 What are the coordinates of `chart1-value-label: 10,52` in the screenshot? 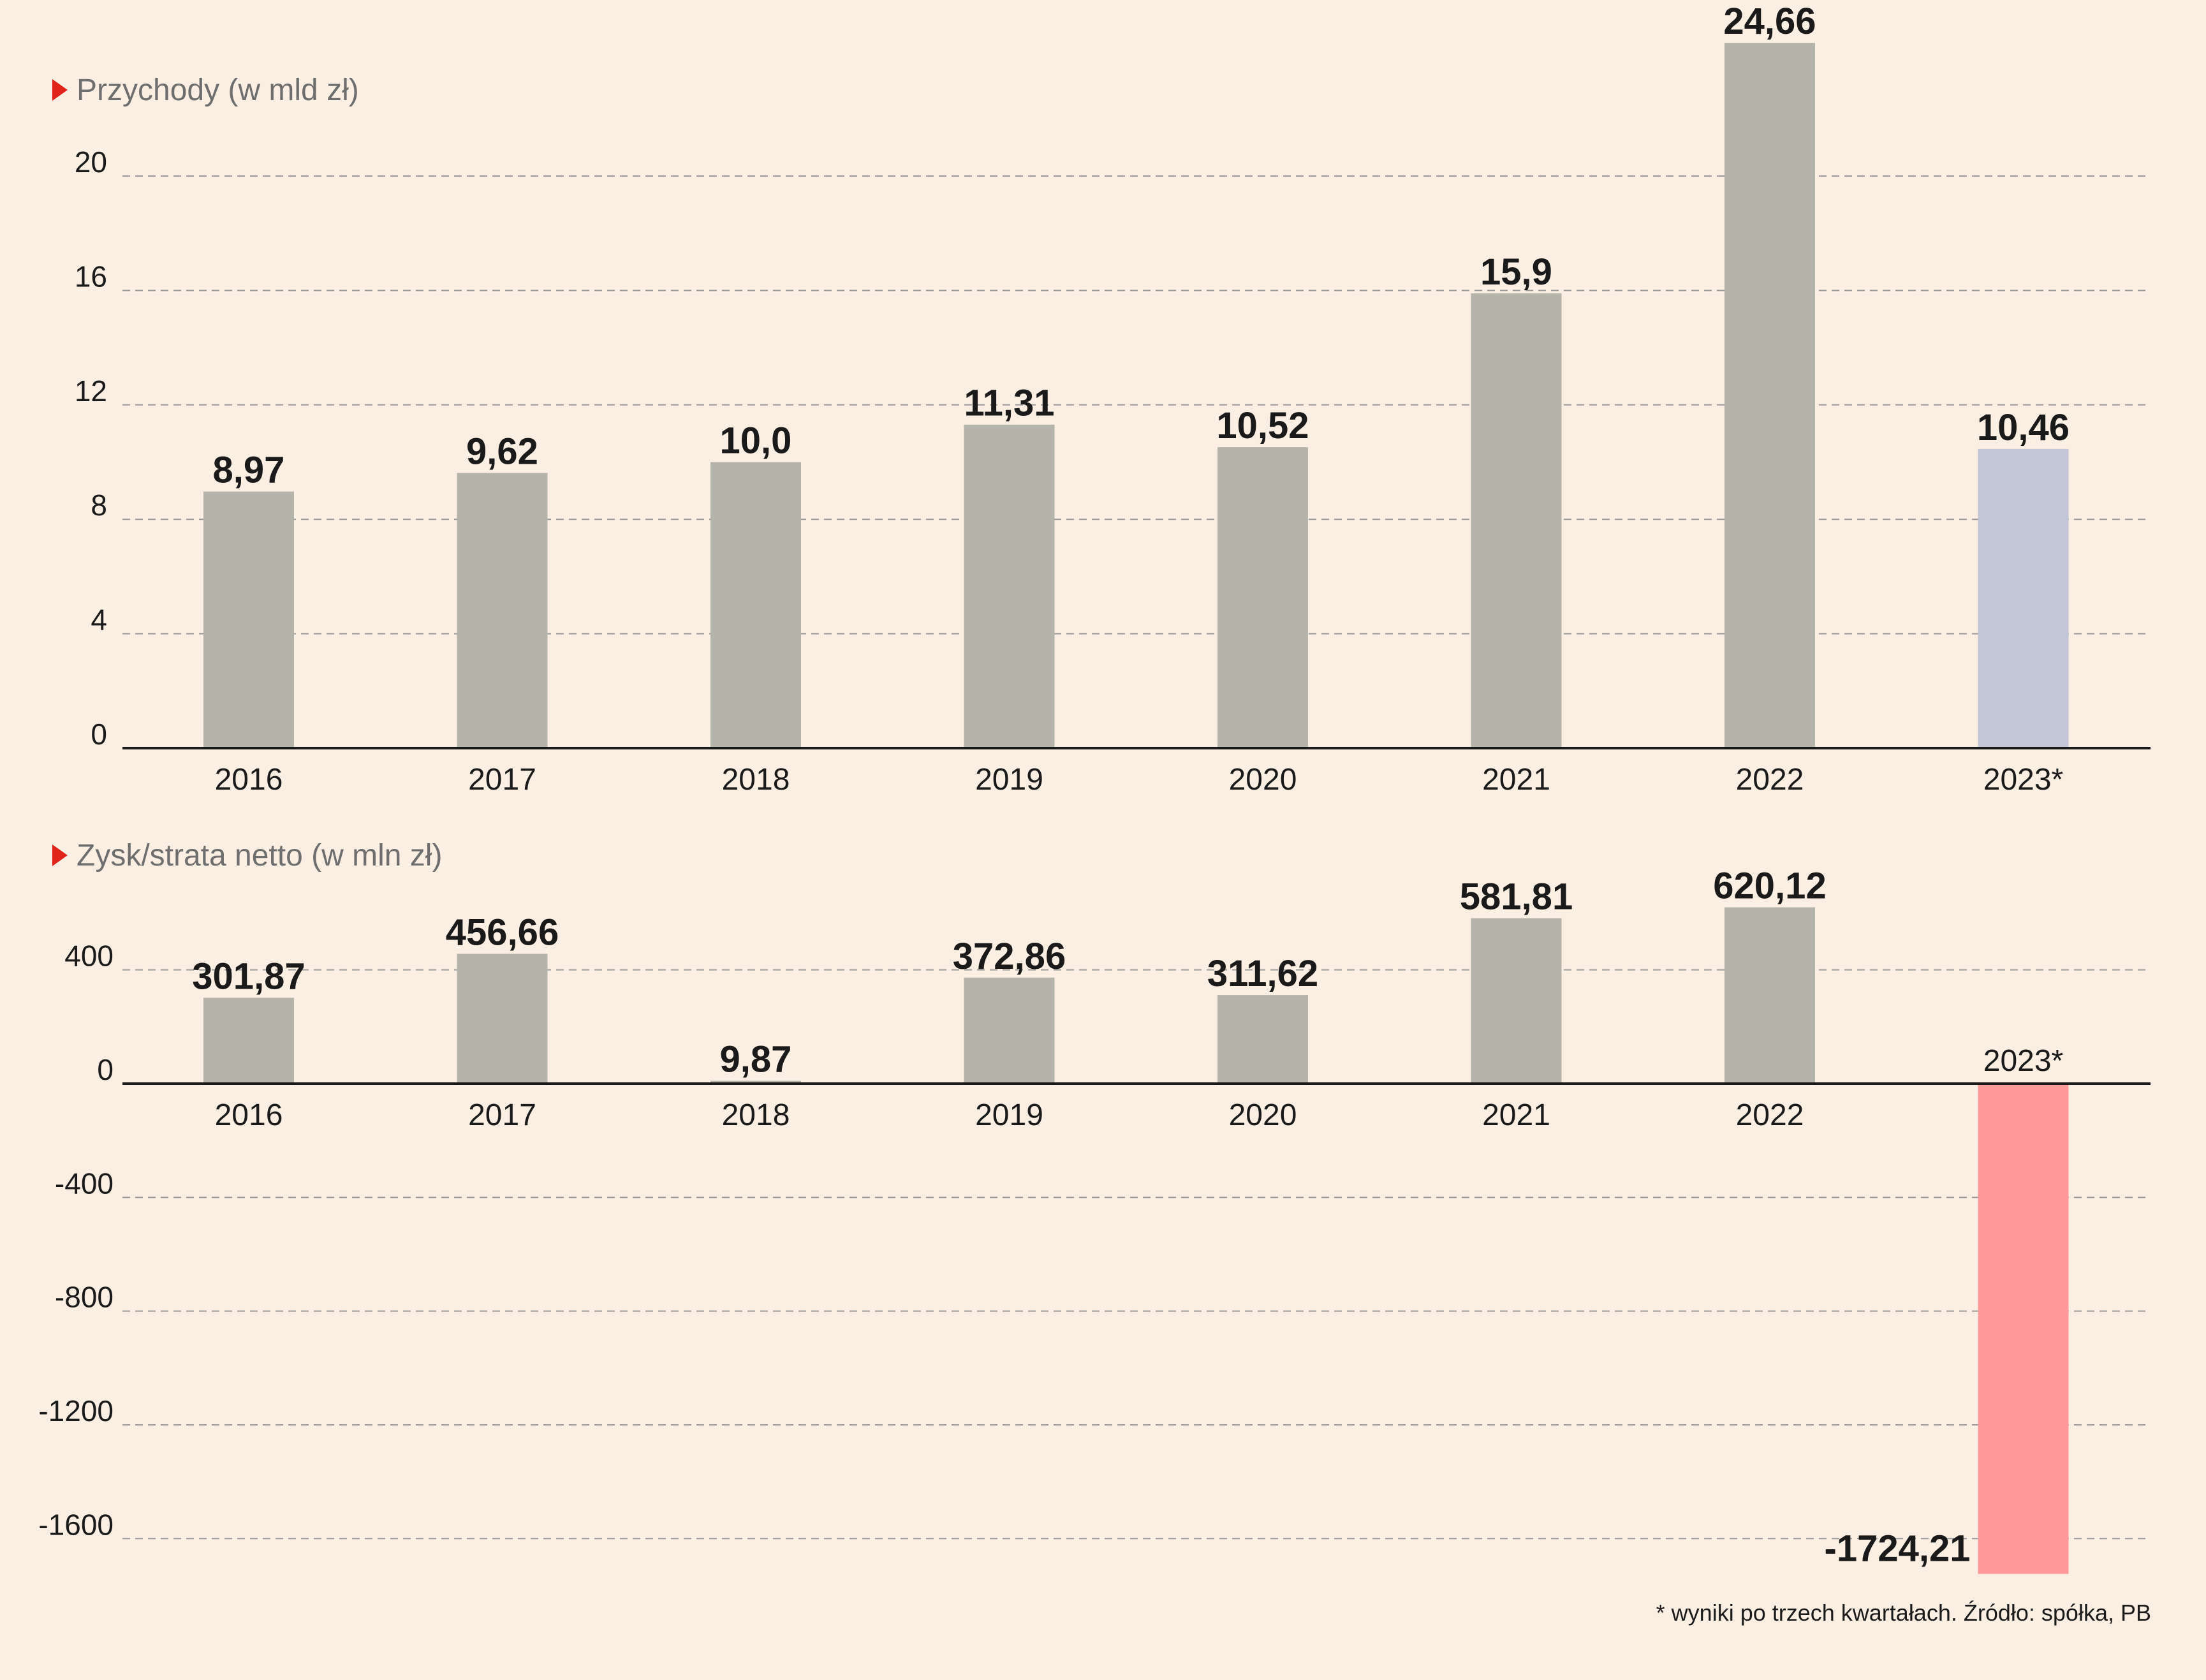 It's located at (1262, 426).